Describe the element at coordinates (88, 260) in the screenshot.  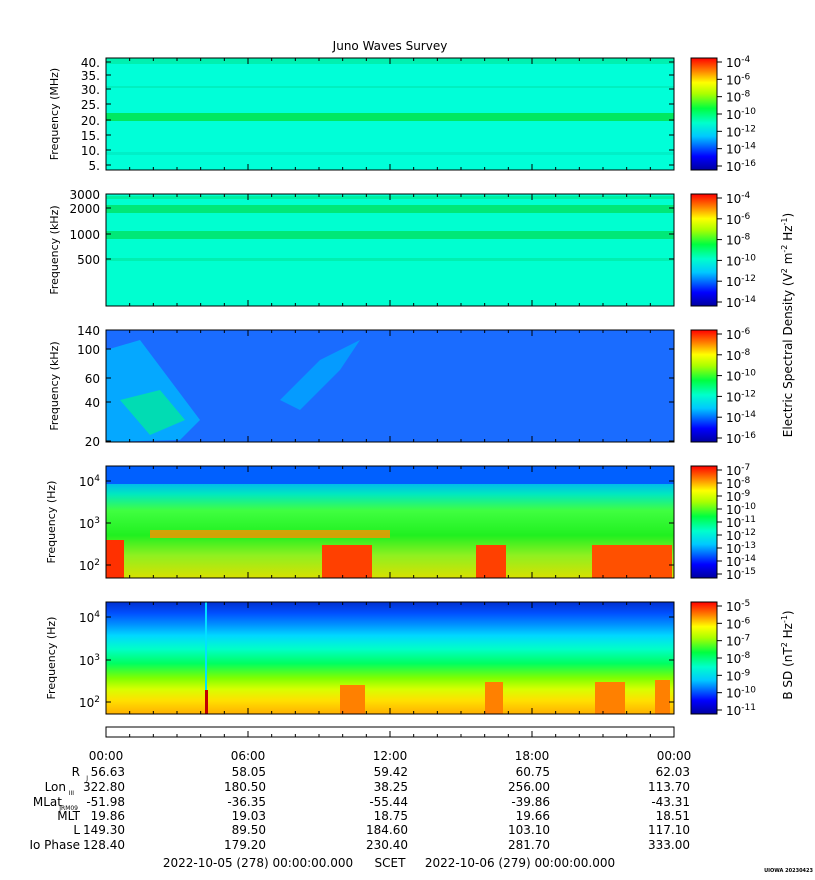
I see `y-tick-label: 500` at that location.